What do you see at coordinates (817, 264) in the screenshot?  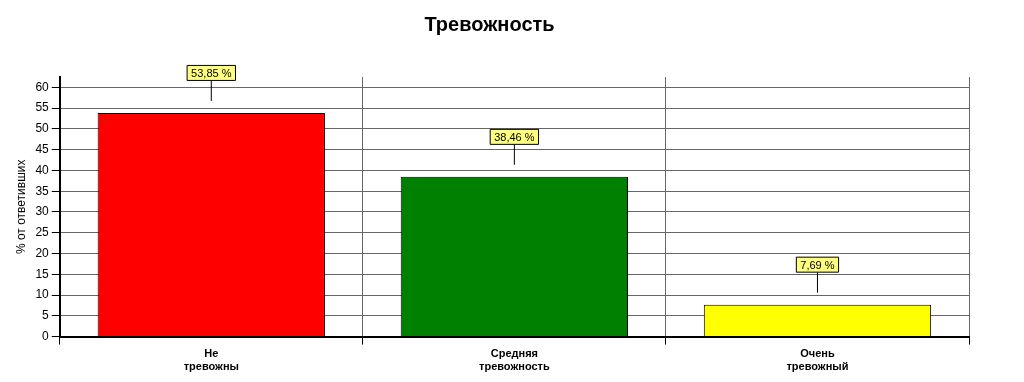 I see `data-label: 7,69 %` at bounding box center [817, 264].